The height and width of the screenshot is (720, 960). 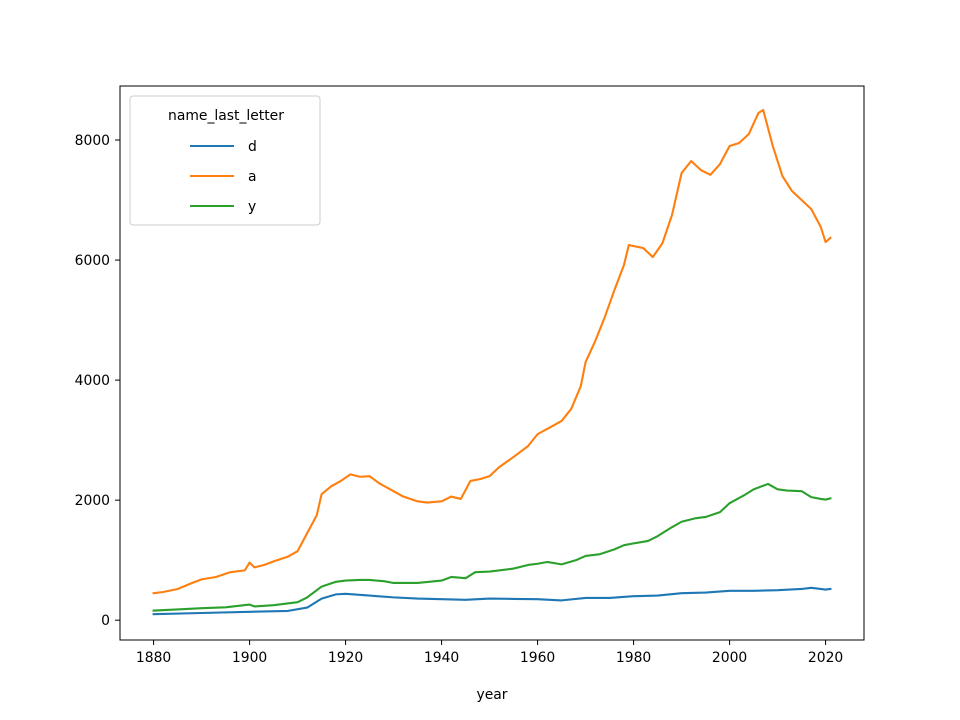 What do you see at coordinates (153, 658) in the screenshot?
I see `x-tick-label: 1880` at bounding box center [153, 658].